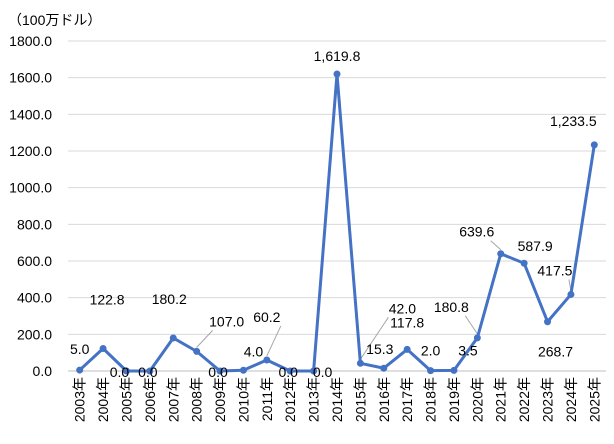 The image size is (614, 444). Describe the element at coordinates (573, 121) in the screenshot. I see `data-label: 1,233.5` at that location.